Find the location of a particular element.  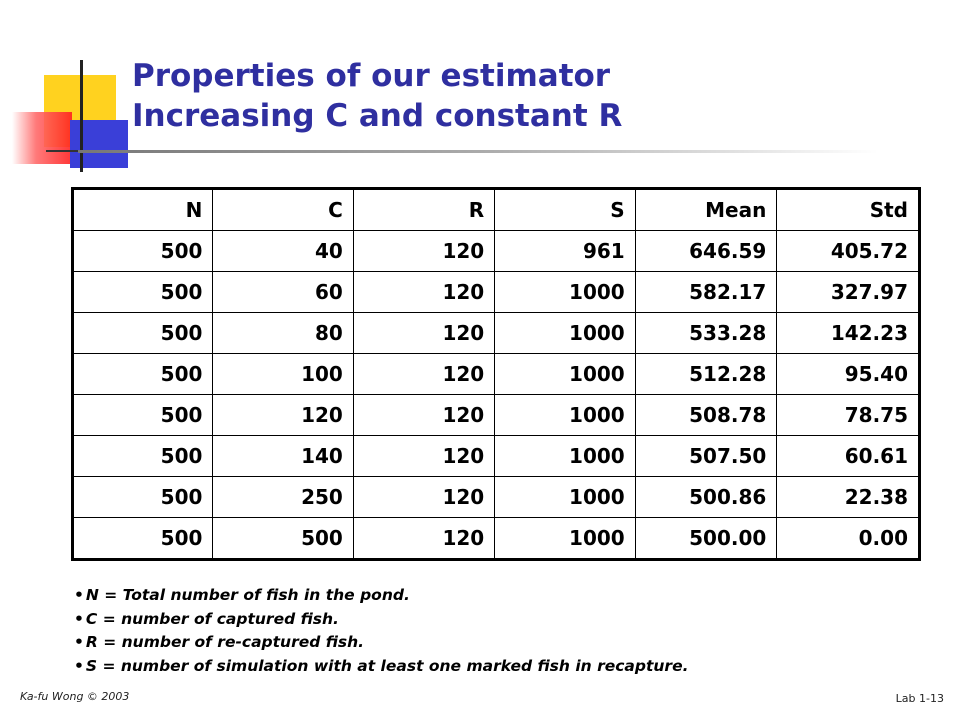

table-cell: 961 is located at coordinates (565, 251).